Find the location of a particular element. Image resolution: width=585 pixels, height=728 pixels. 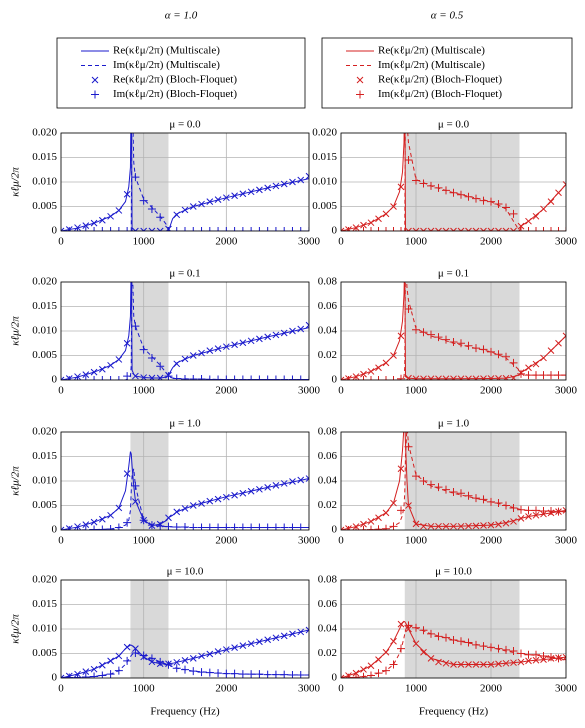

x-tick-label: 1000 is located at coordinates (416, 391).